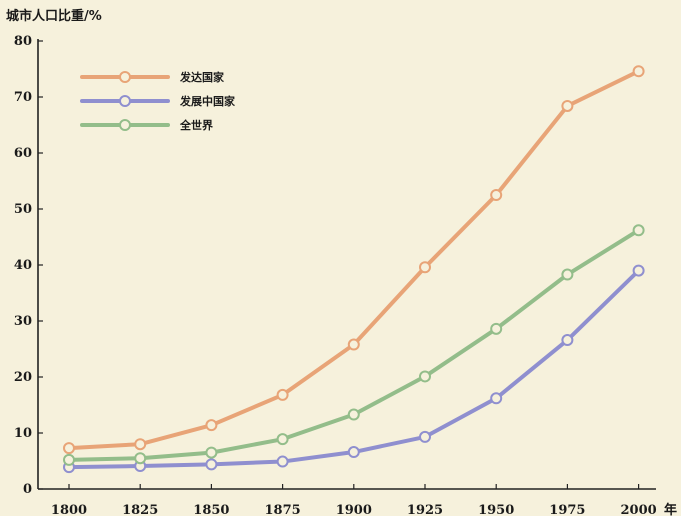  What do you see at coordinates (54, 16) in the screenshot?
I see `y-axis-title: 城市人口比重/%` at bounding box center [54, 16].